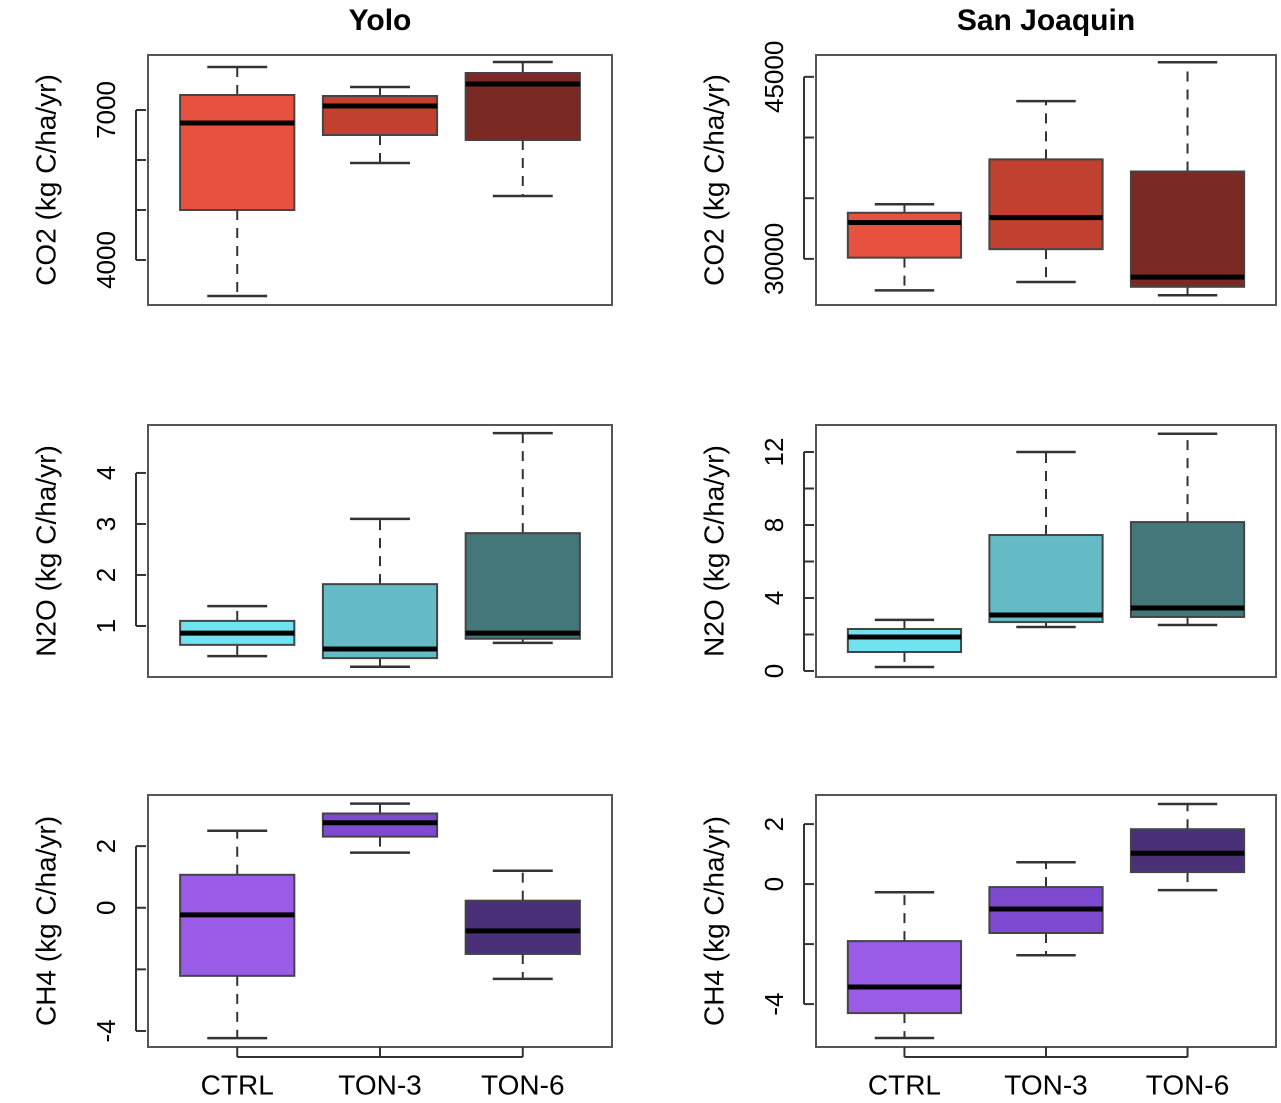  Describe the element at coordinates (774, 77) in the screenshot. I see `y-tick-label: 45000` at that location.